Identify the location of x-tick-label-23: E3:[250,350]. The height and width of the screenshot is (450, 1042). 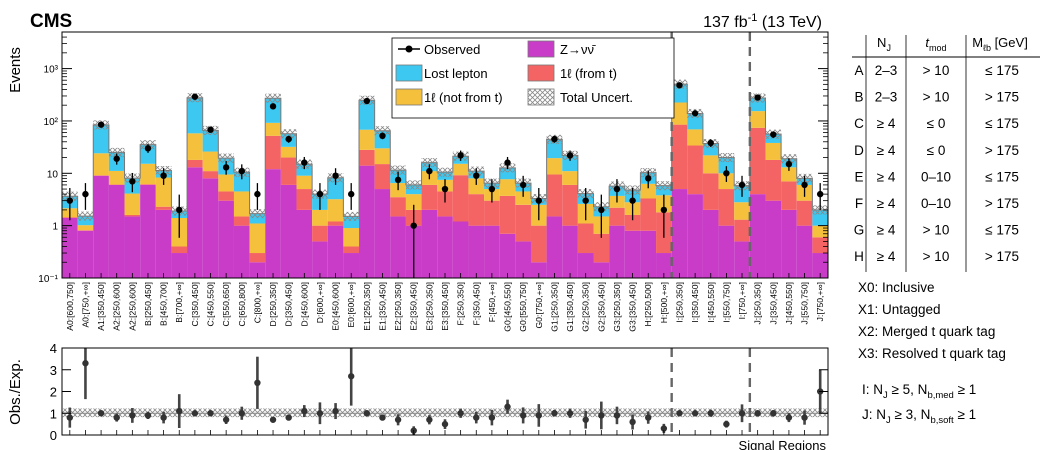
(429, 306).